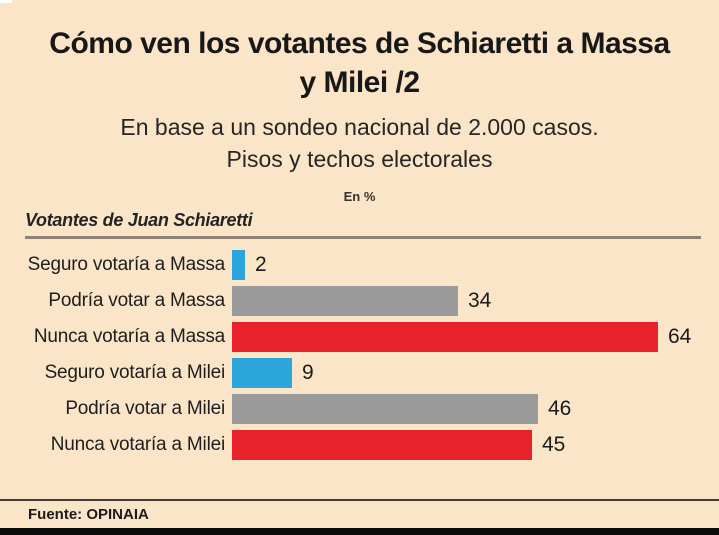 The height and width of the screenshot is (535, 719). Describe the element at coordinates (475, 265) in the screenshot. I see `bar-track: 2` at that location.